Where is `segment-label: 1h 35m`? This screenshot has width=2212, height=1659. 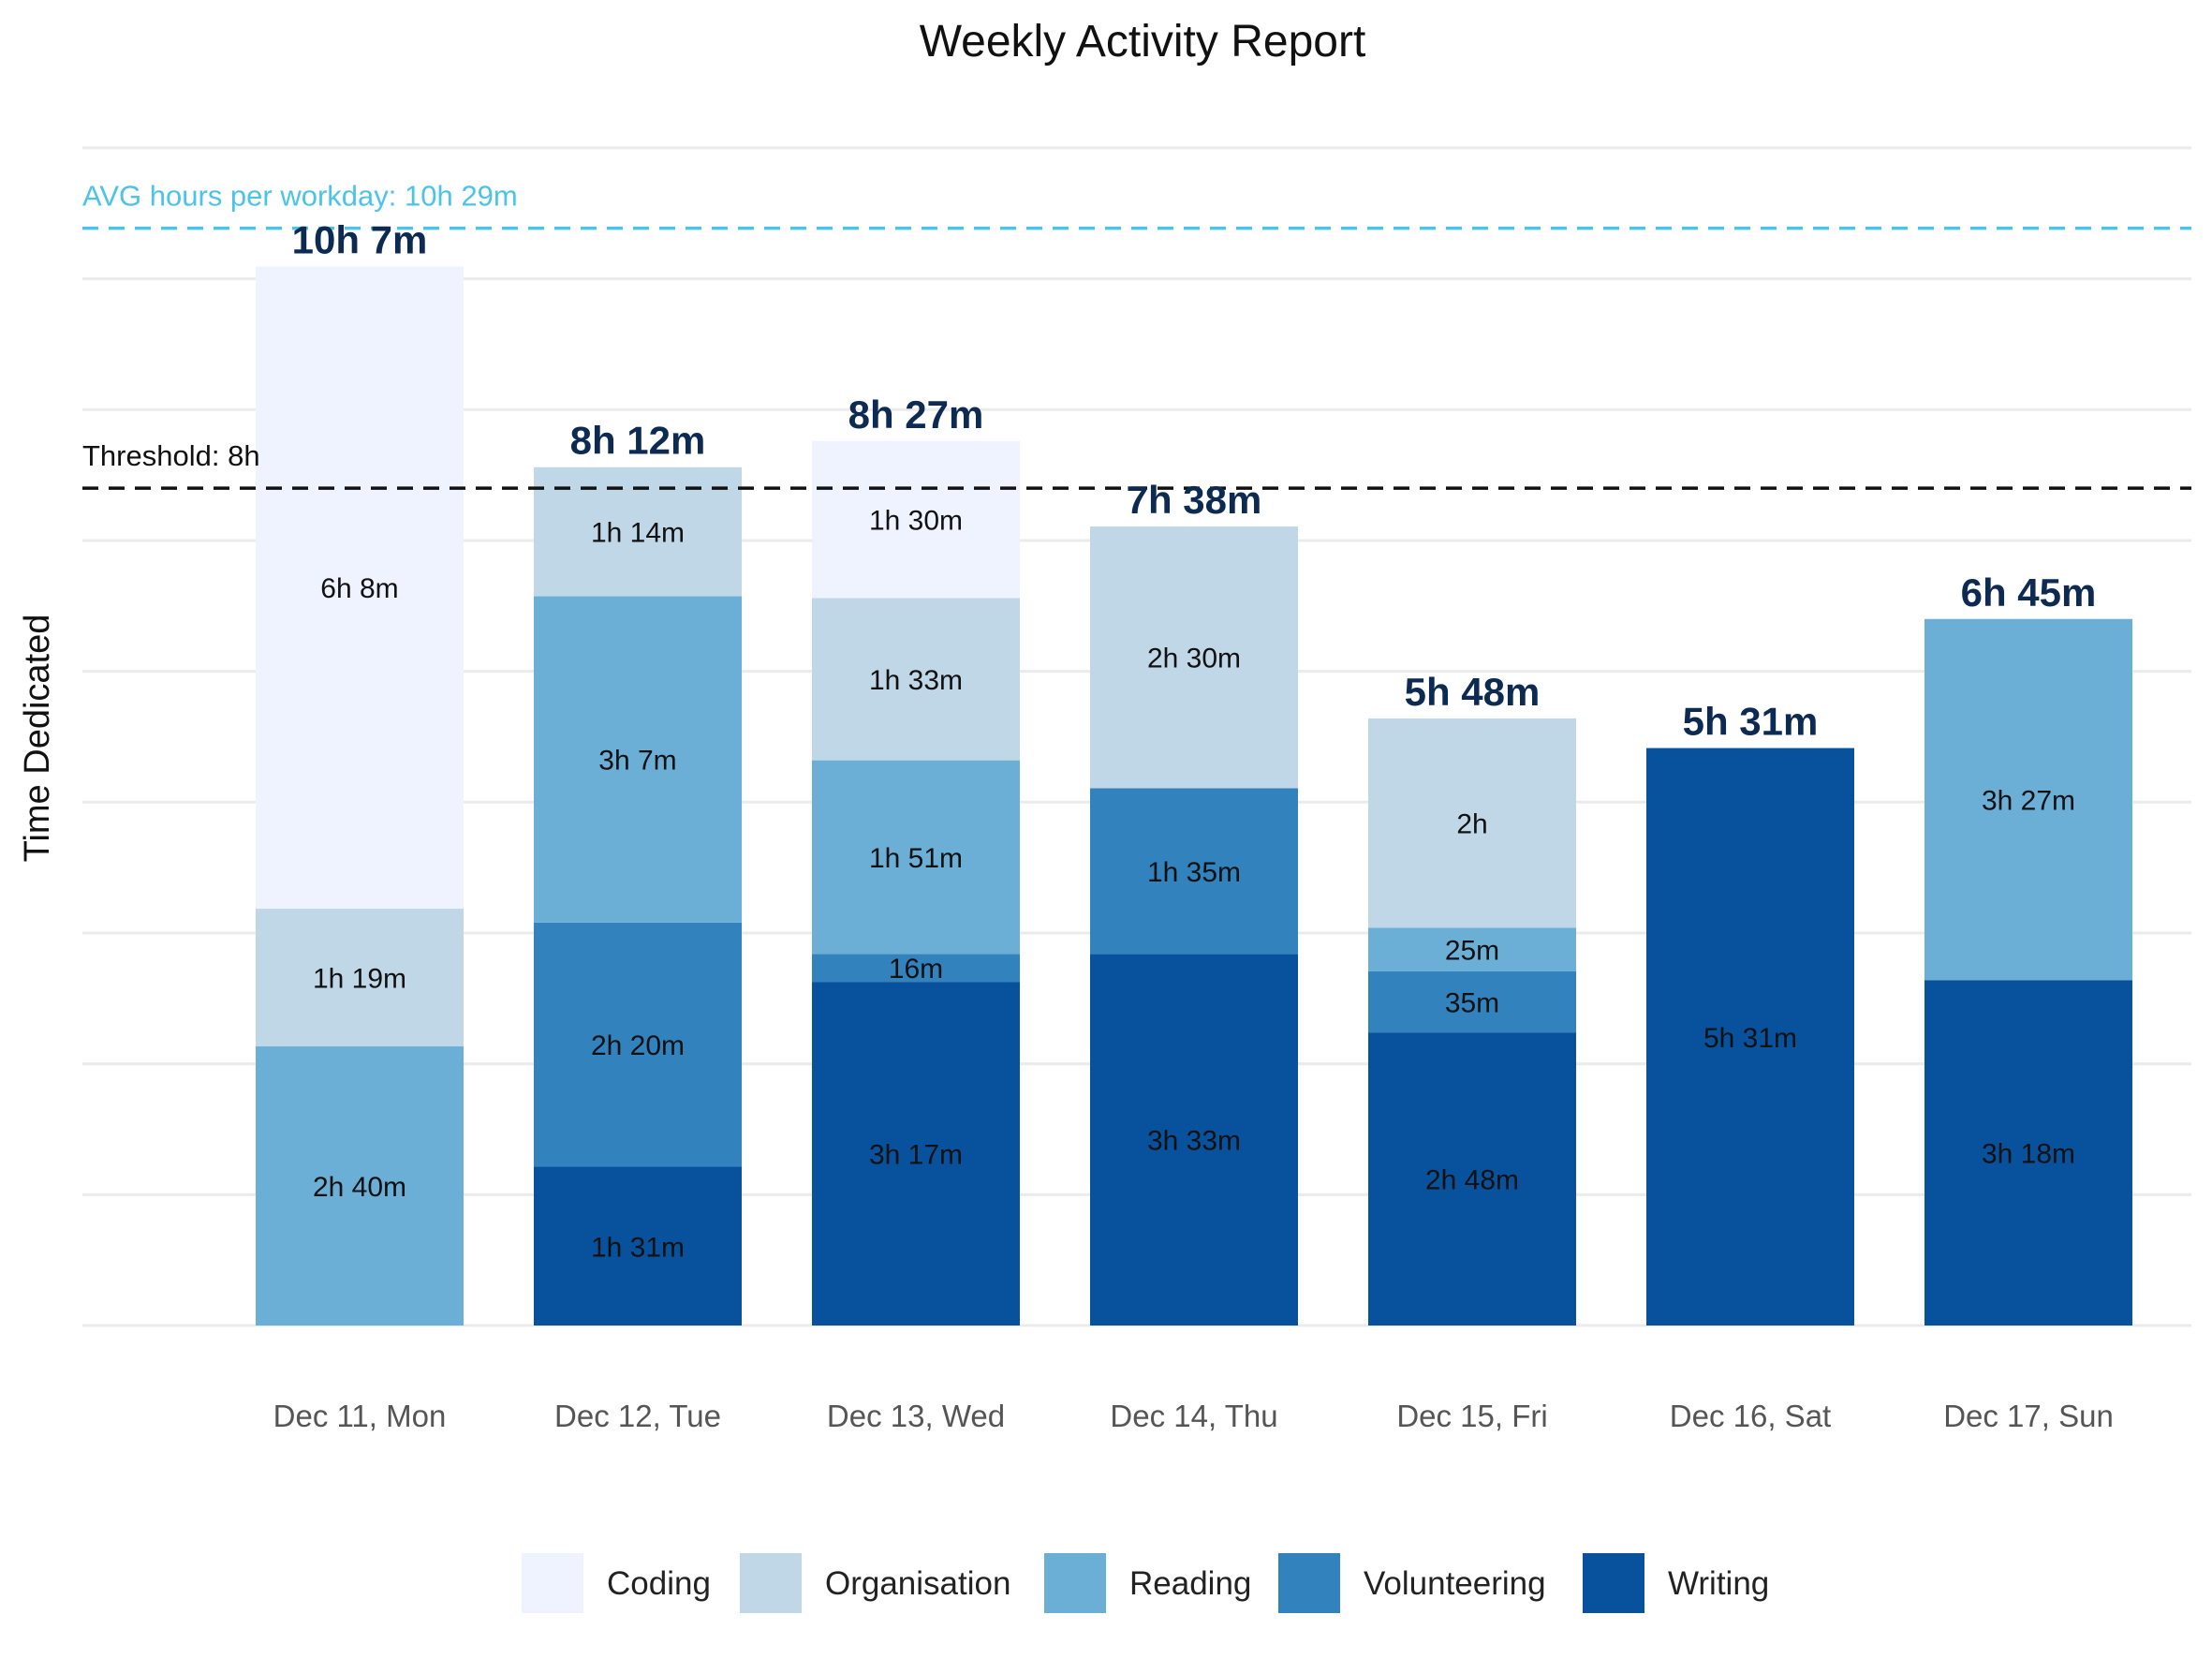 segment-label: 1h 35m is located at coordinates (1194, 872).